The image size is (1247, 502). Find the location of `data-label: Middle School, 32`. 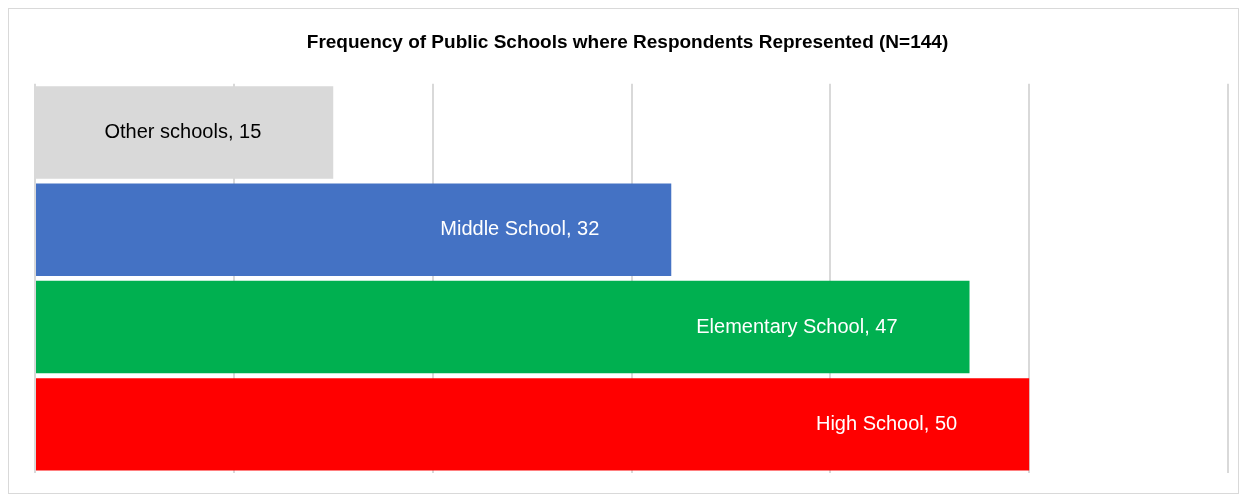

data-label: Middle School, 32 is located at coordinates (520, 228).